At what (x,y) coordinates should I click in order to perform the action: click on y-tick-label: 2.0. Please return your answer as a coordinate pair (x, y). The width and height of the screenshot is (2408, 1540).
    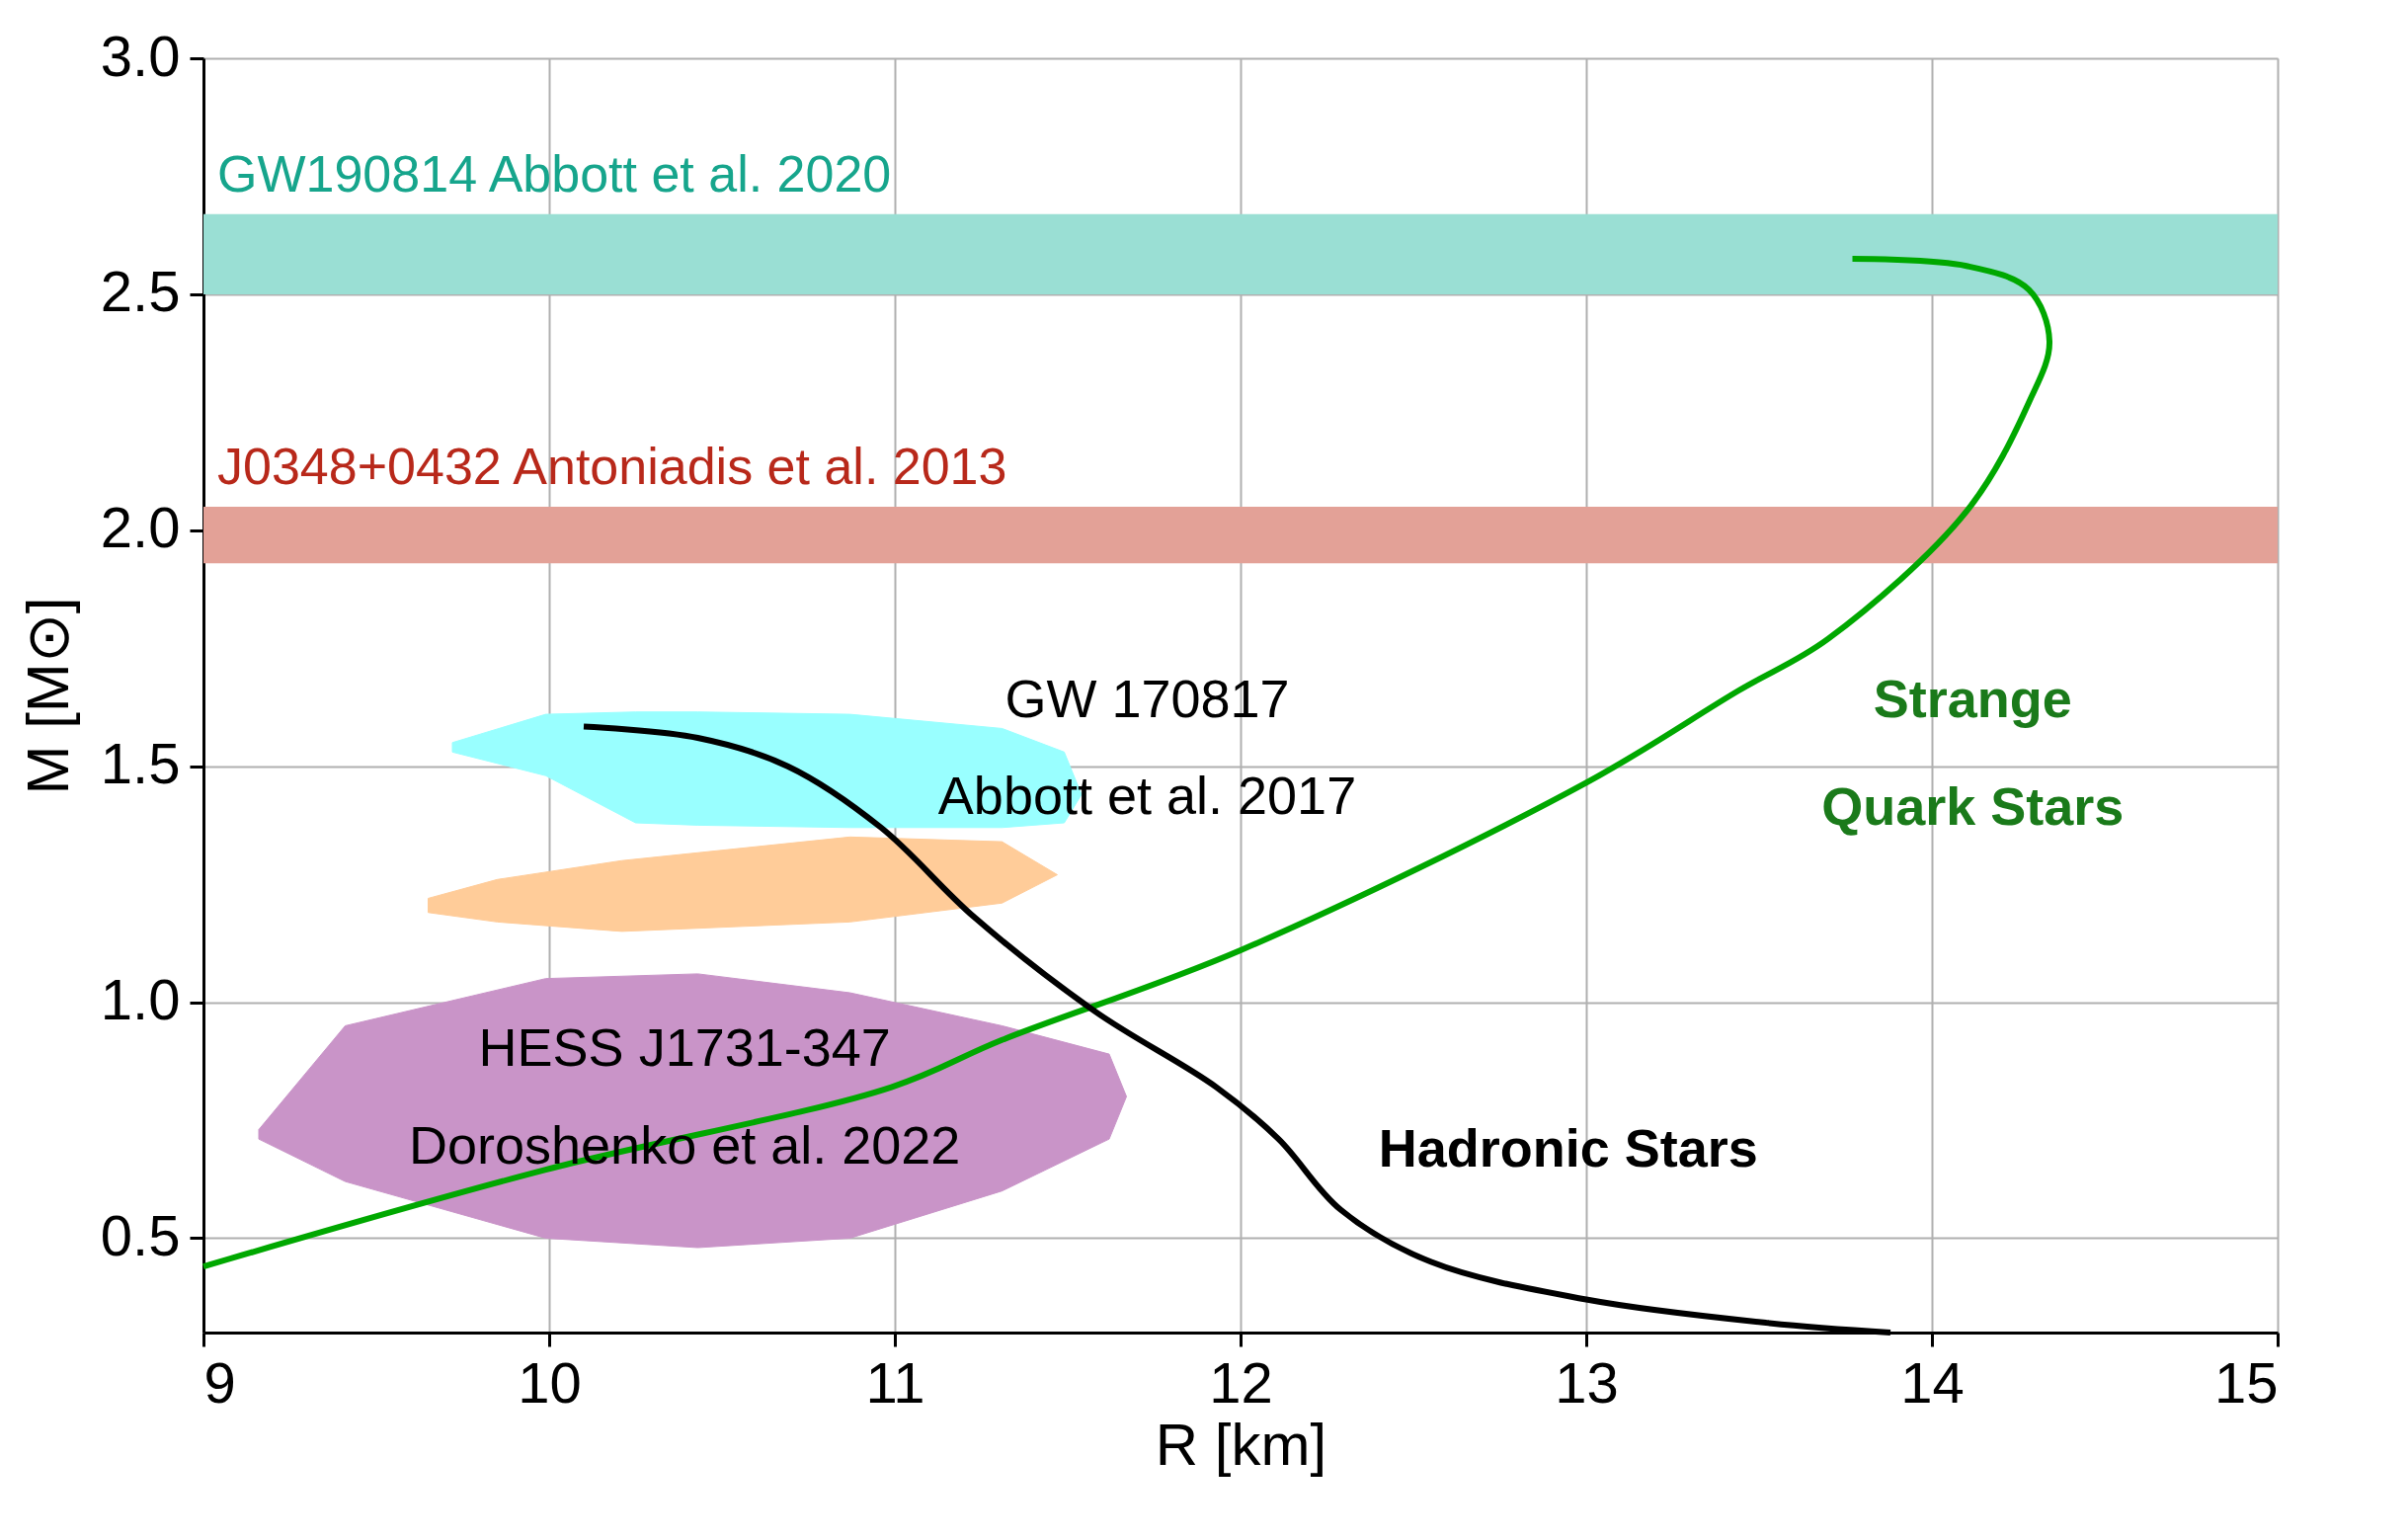
    Looking at the image, I should click on (140, 527).